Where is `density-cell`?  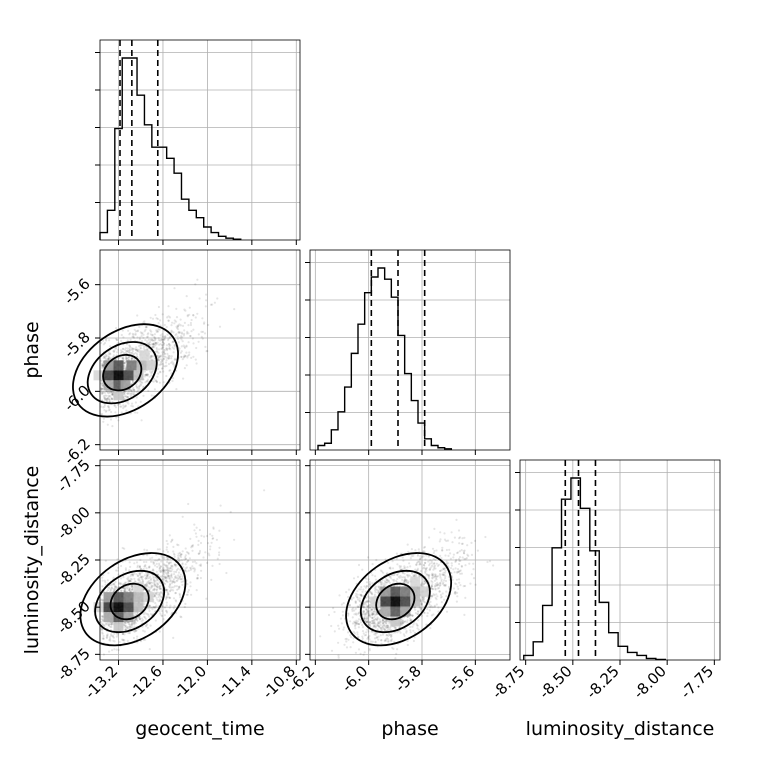
density-cell is located at coordinates (118, 395).